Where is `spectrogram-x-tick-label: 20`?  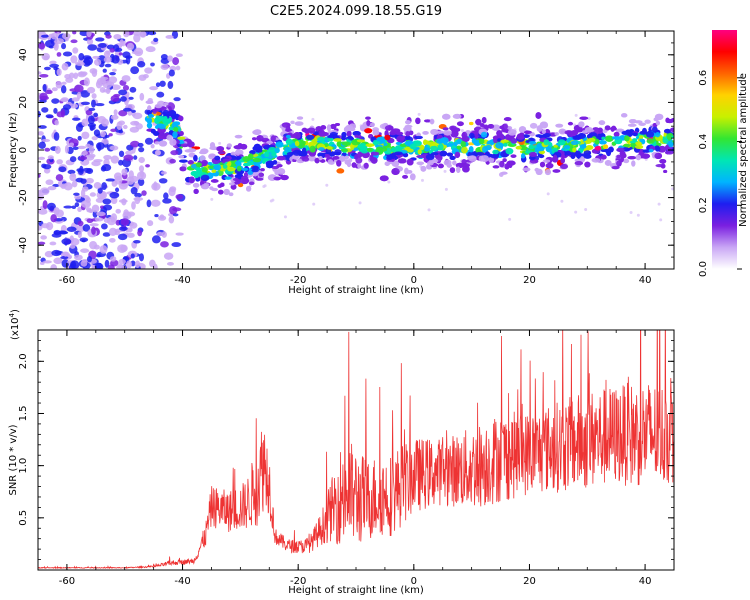 spectrogram-x-tick-label: 20 is located at coordinates (529, 280).